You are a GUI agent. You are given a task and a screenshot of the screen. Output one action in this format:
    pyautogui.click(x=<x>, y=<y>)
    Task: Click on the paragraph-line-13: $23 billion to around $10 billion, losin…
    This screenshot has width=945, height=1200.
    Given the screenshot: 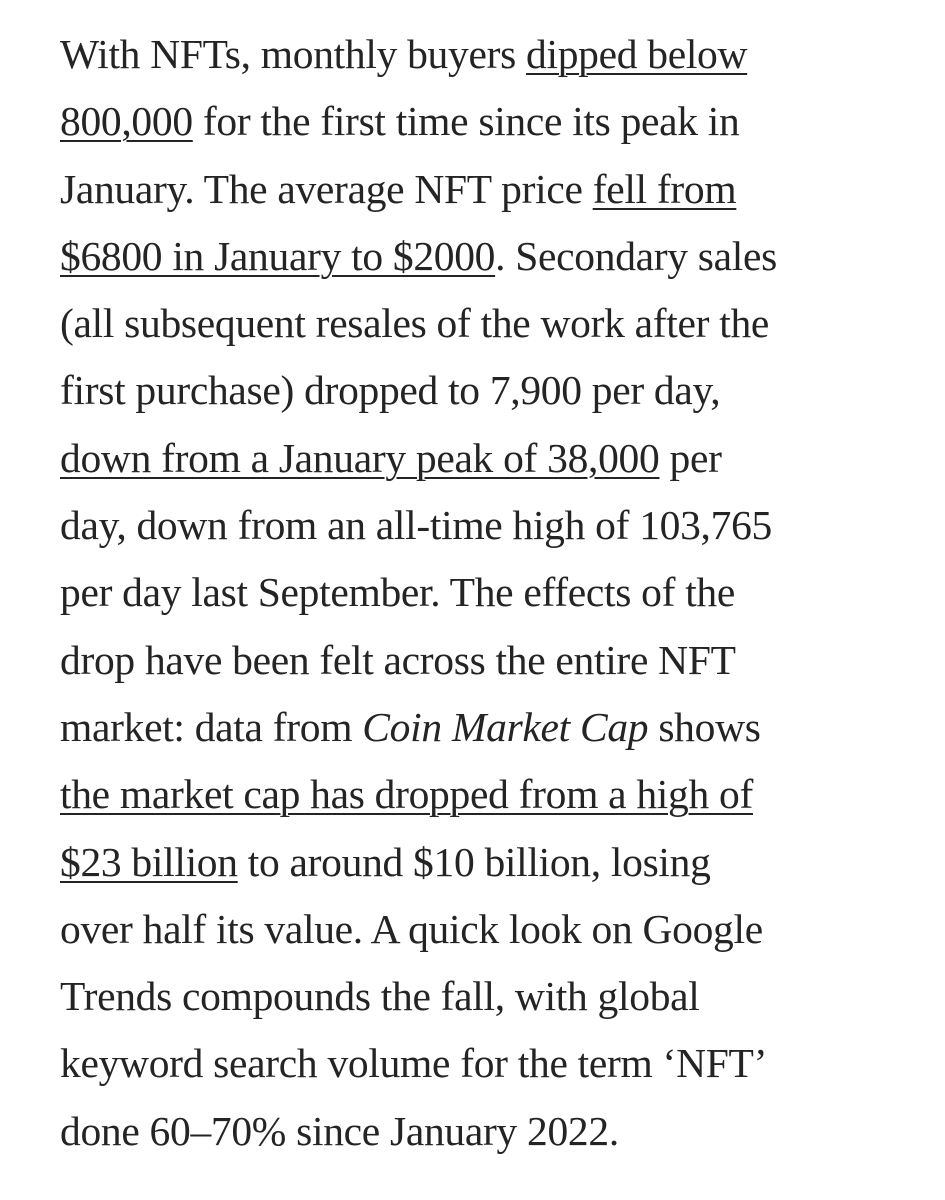 What is the action you would take?
    pyautogui.click(x=500, y=862)
    